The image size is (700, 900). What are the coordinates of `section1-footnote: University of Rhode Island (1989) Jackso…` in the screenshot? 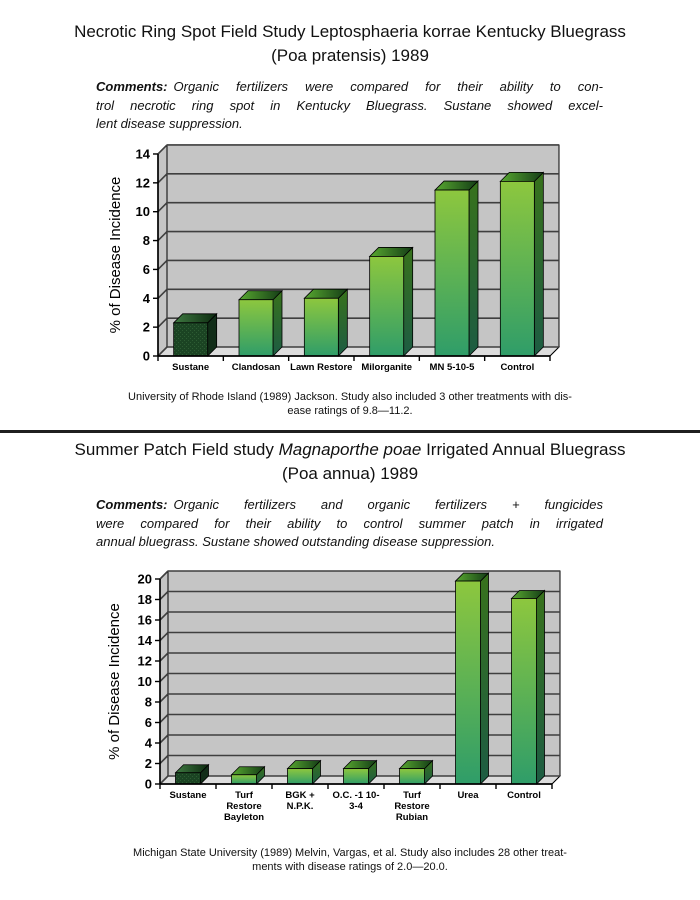 It's located at (350, 404).